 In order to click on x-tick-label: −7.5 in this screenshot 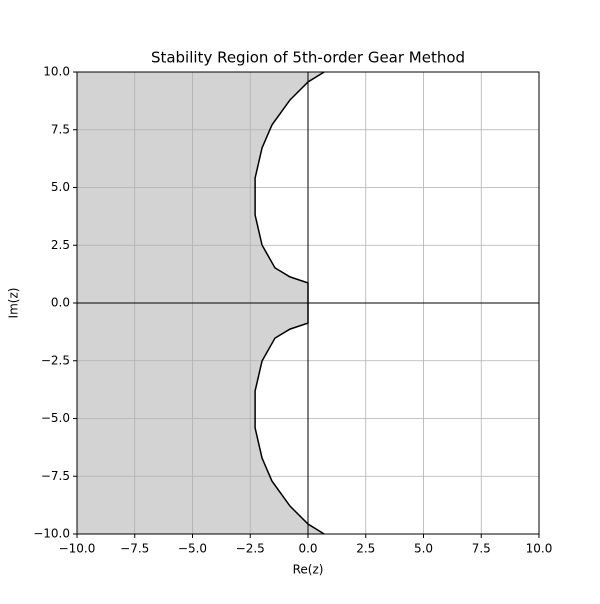, I will do `click(134, 549)`.